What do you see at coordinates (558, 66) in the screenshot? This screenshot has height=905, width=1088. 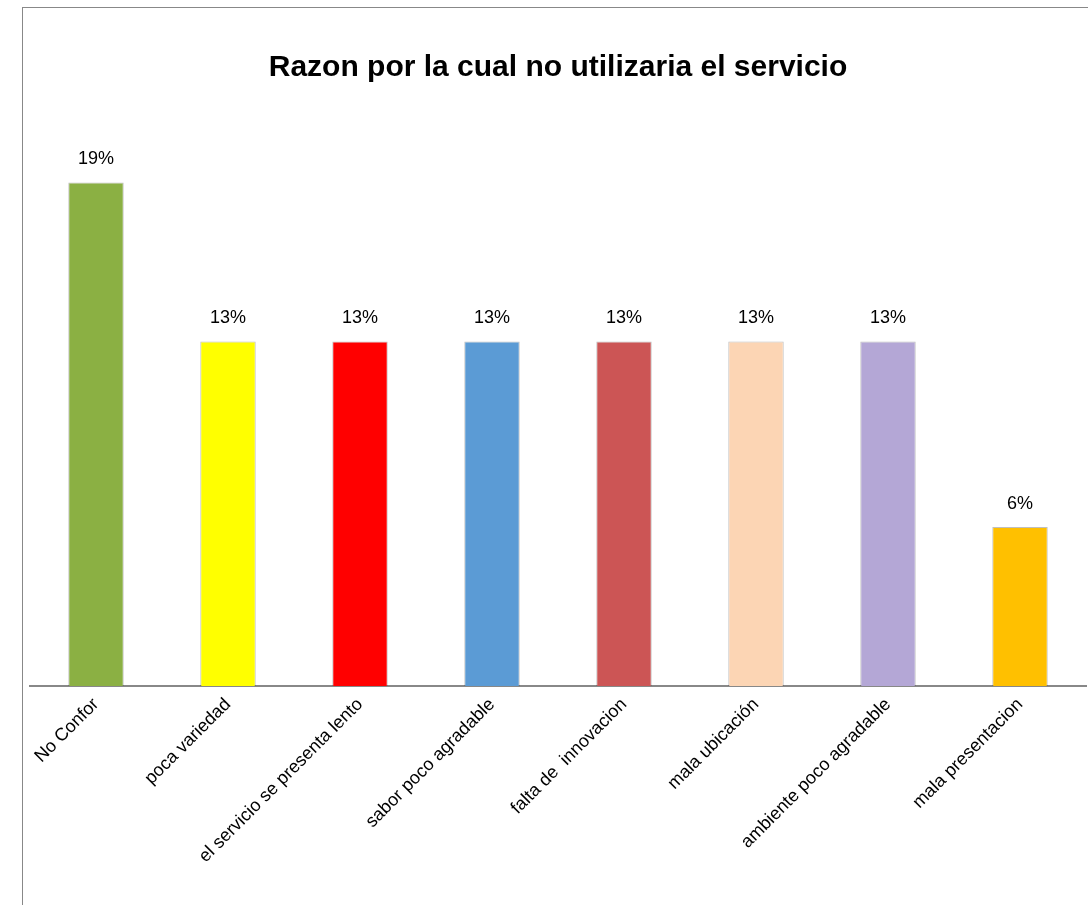 I see `chart-title: Razon por la cual no utilizaria el servicio` at bounding box center [558, 66].